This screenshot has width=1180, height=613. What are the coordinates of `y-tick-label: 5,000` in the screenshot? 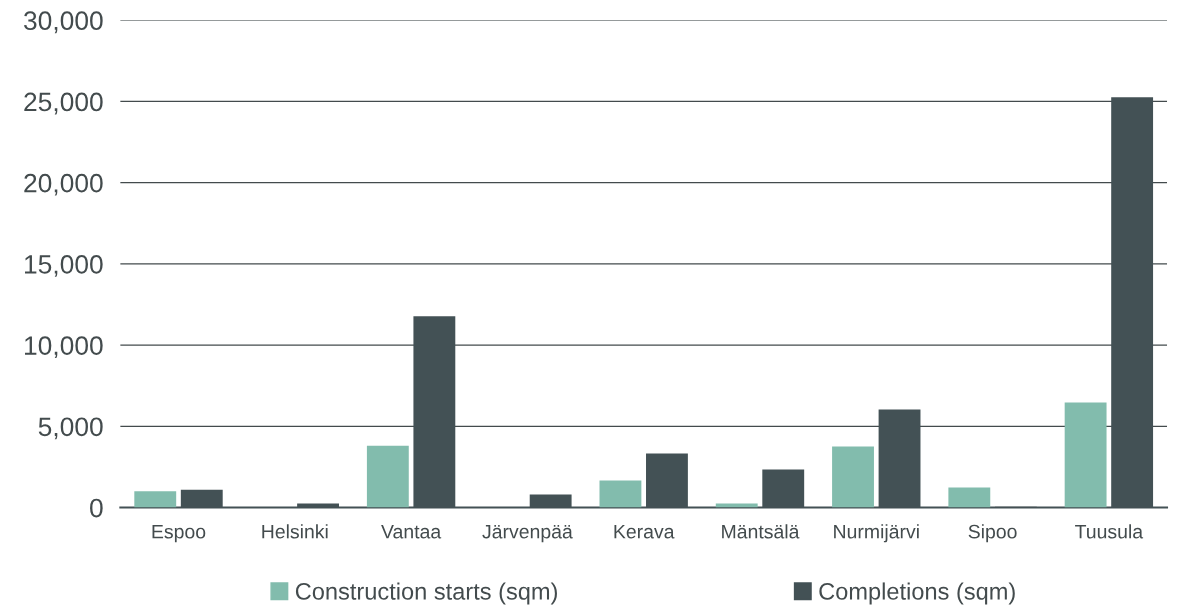 It's located at (70, 428).